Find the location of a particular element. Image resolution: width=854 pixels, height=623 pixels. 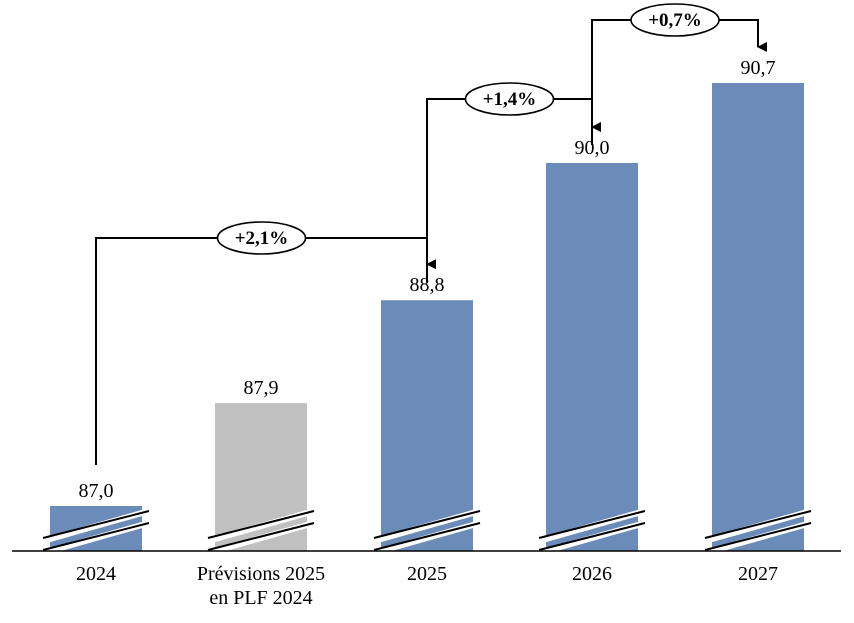

data-label: 90,0 is located at coordinates (592, 148).